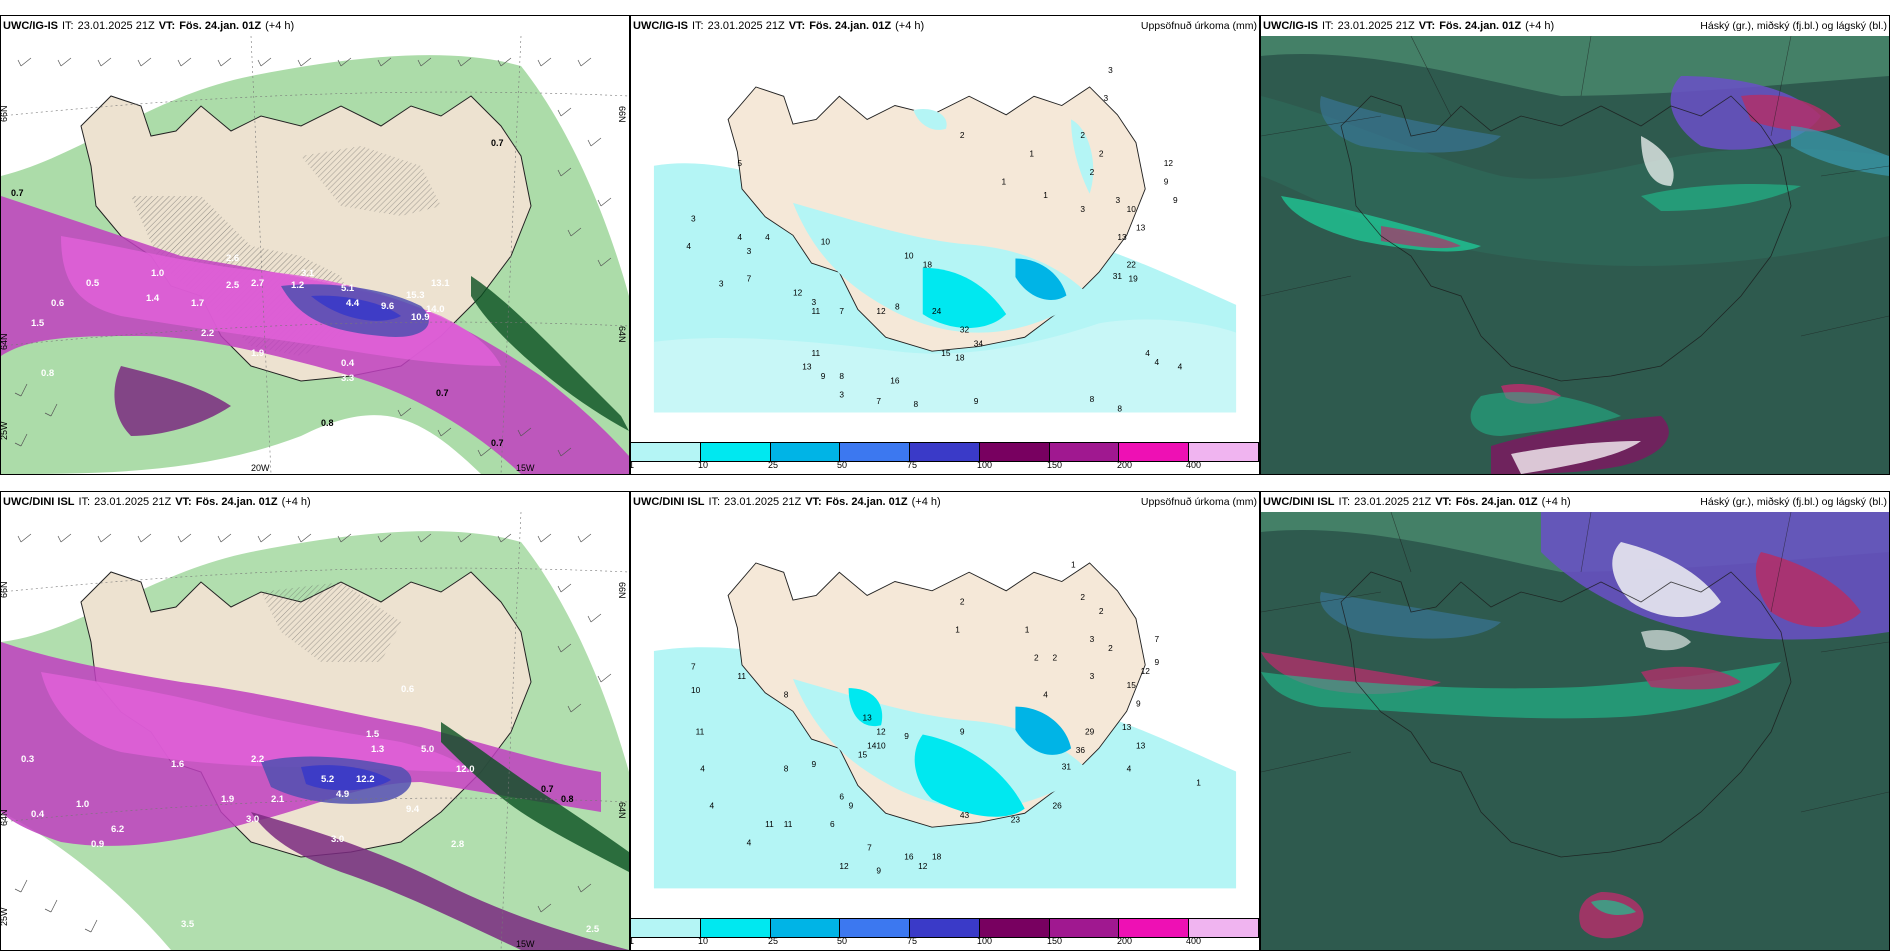 This screenshot has height=951, width=1900. I want to click on precip-value: 18, so click(928, 265).